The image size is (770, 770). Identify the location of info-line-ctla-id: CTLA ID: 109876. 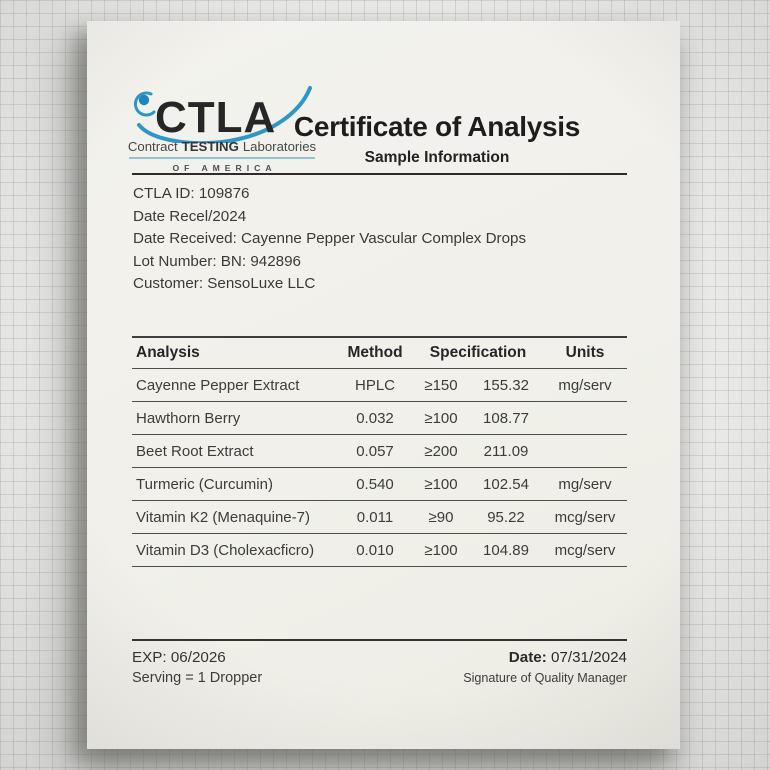
(191, 193).